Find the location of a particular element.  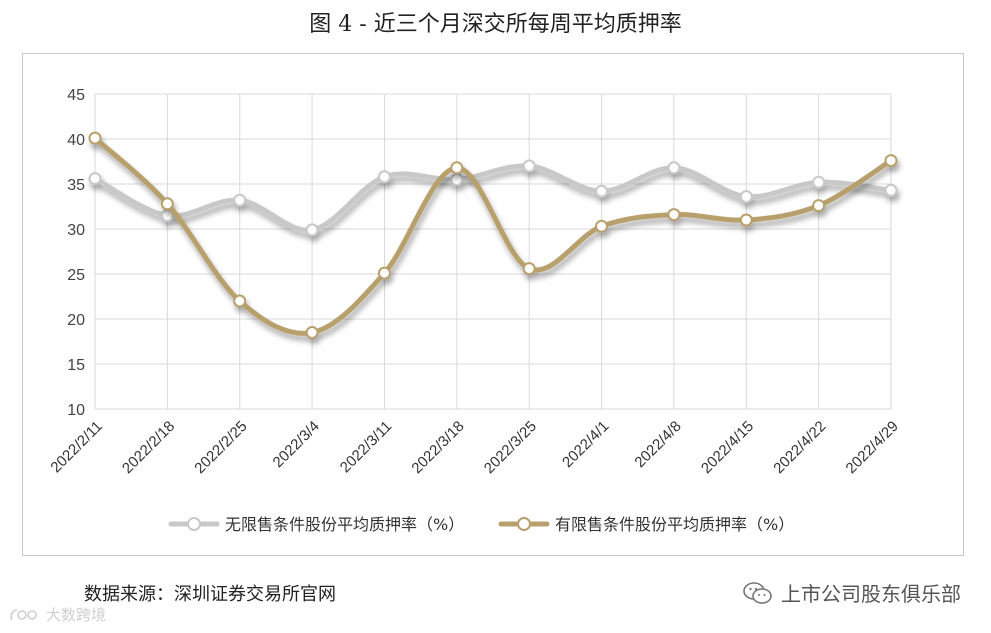

watermark-logo-icon is located at coordinates (23, 614).